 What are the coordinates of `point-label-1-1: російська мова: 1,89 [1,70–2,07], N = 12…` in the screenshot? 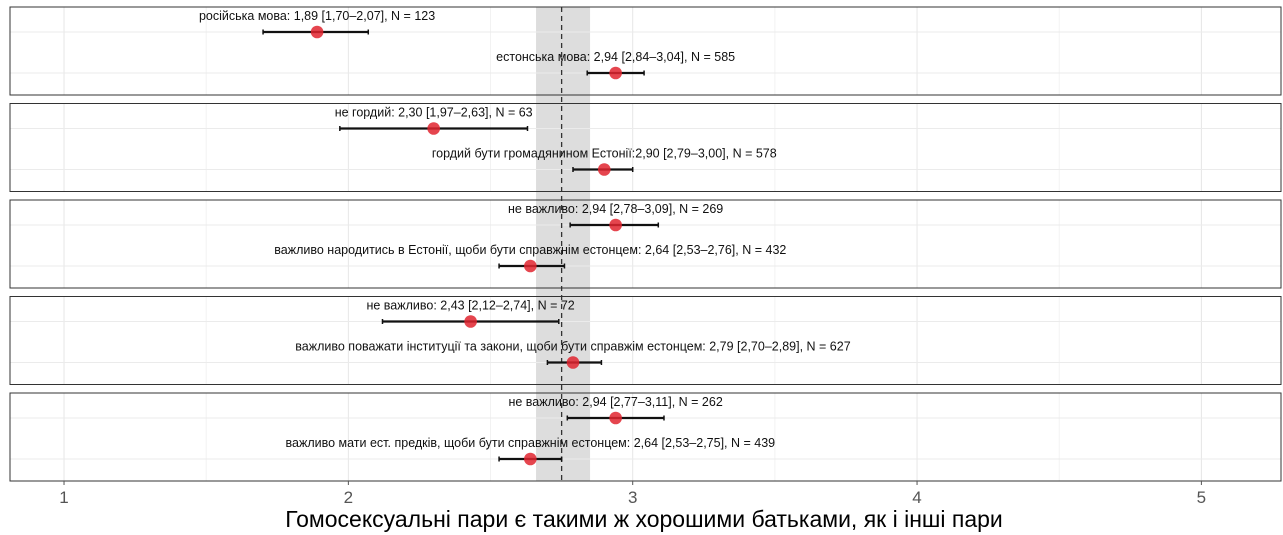 It's located at (317, 16).